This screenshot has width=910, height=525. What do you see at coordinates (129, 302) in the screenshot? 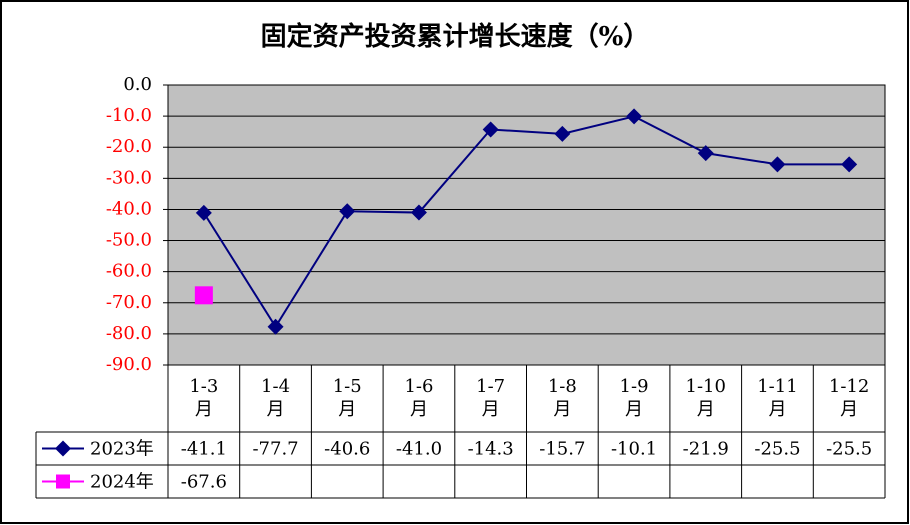
I see `y-tick-label: -70.0` at bounding box center [129, 302].